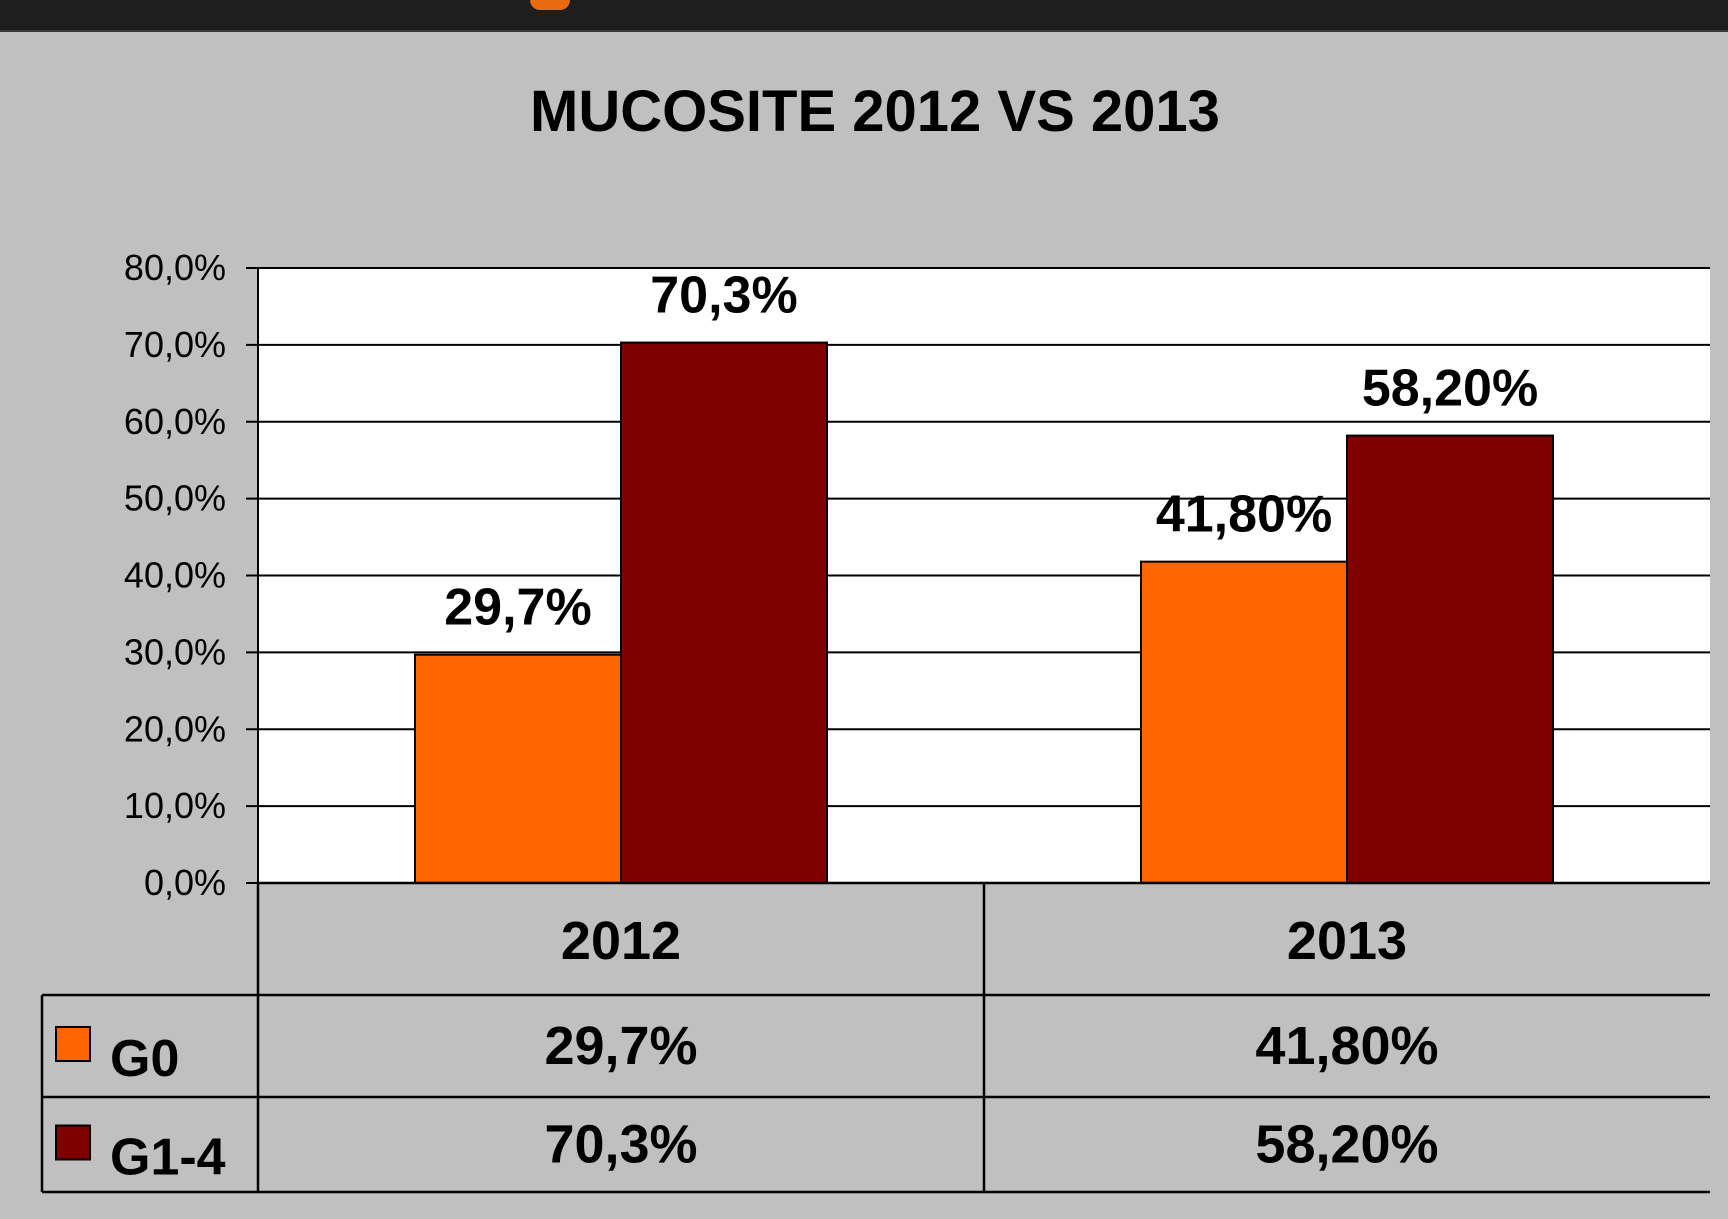 The image size is (1728, 1219). Describe the element at coordinates (185, 882) in the screenshot. I see `y-tick-label: 0,0%` at that location.